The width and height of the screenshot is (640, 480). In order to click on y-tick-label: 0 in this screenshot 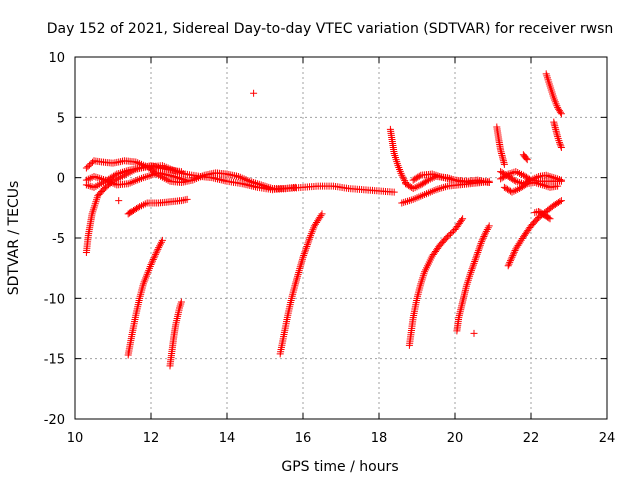, I will do `click(61, 179)`.